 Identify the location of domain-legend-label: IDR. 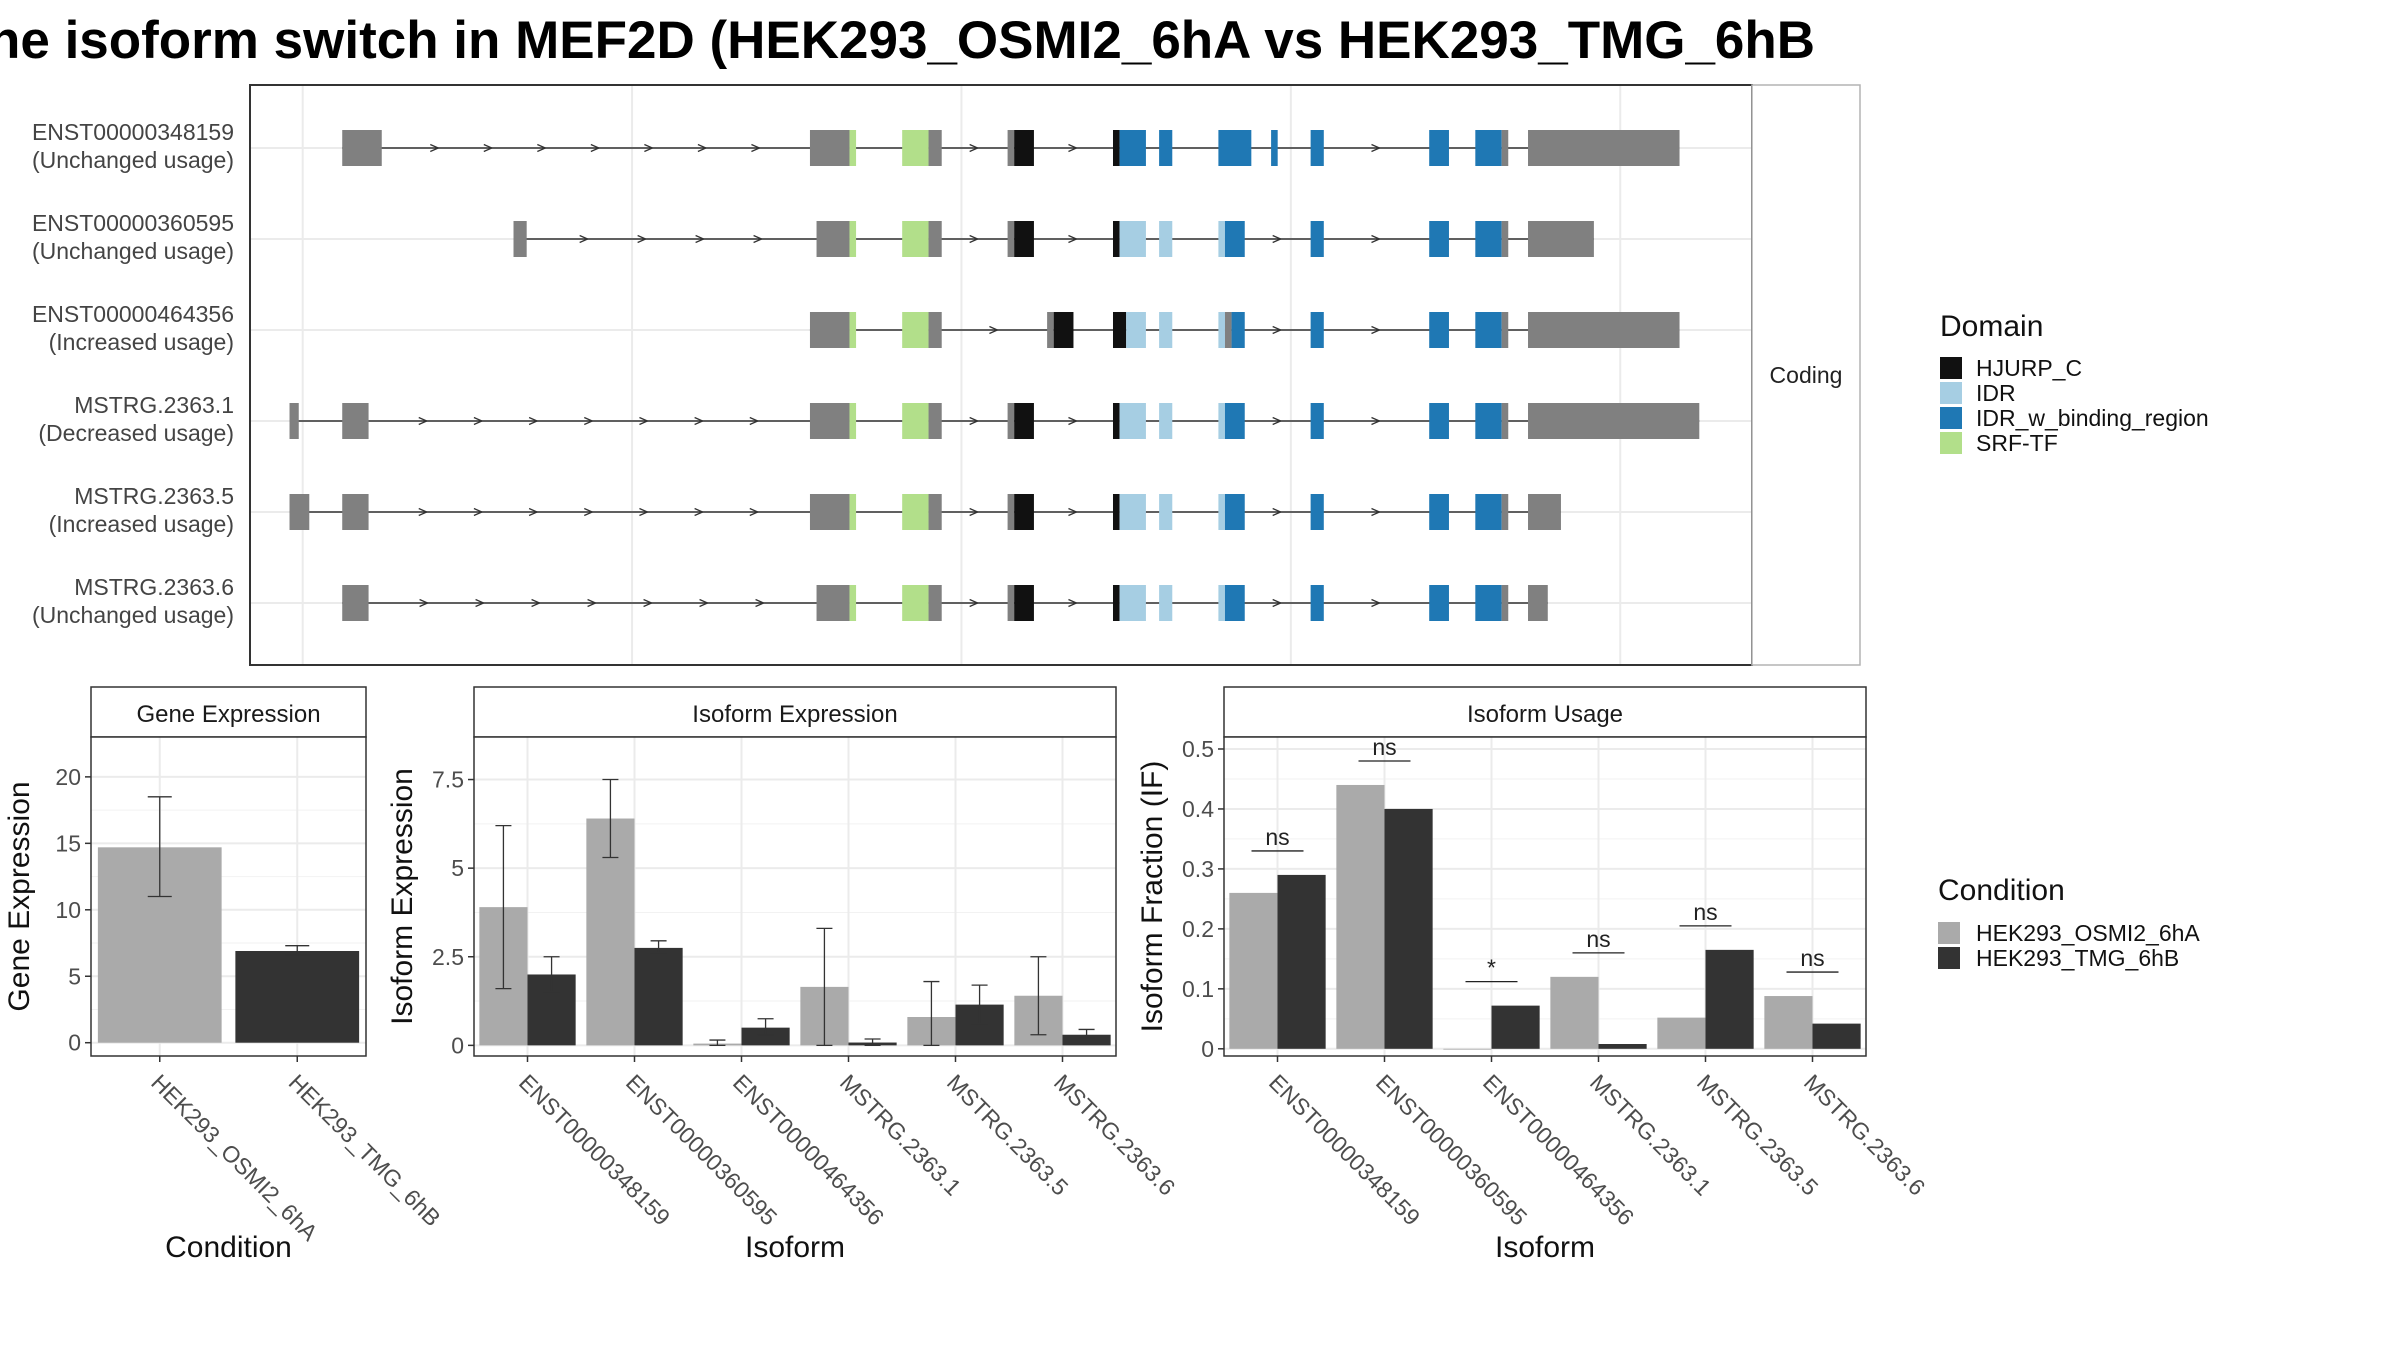
(1996, 393).